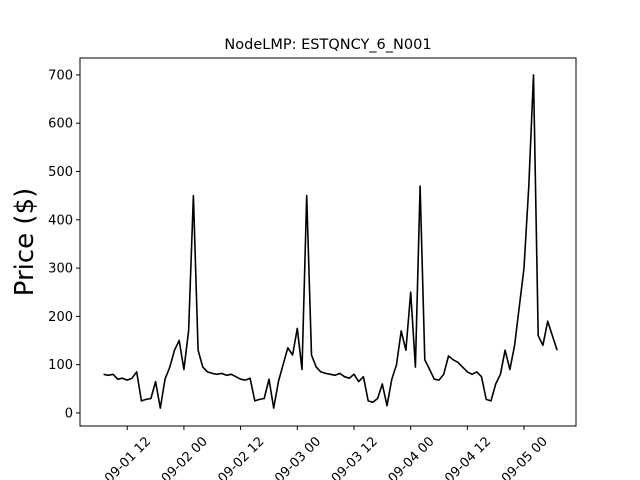 The image size is (640, 480). I want to click on y-tick-label: 600, so click(60, 124).